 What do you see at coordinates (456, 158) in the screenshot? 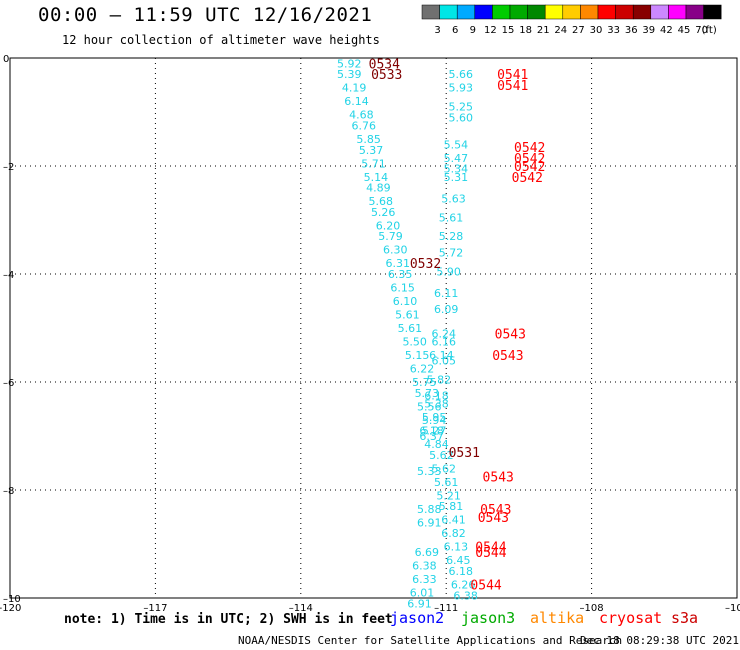
I see `wave-height-label: 5.47` at bounding box center [456, 158].